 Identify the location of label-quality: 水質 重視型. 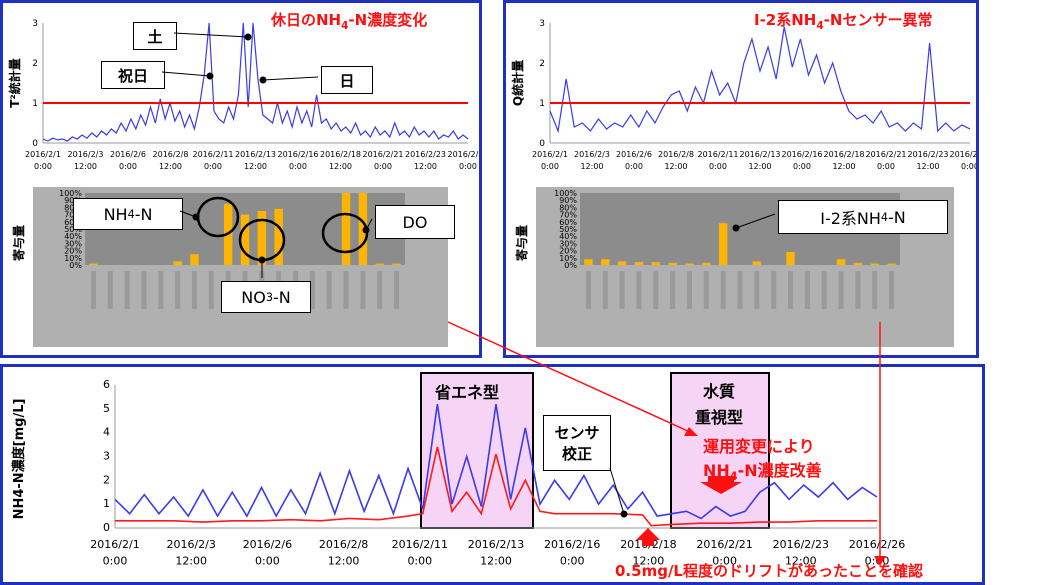
(719, 404).